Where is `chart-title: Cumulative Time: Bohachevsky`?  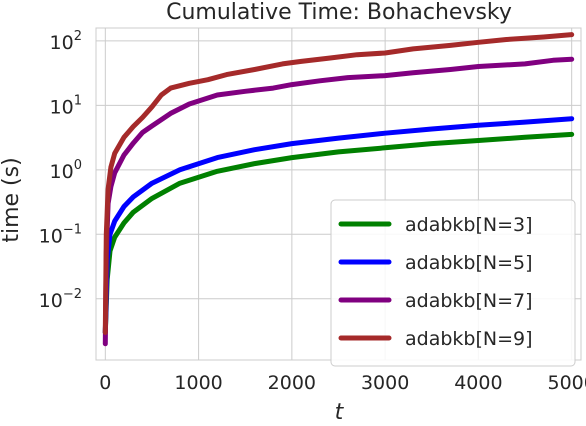
chart-title: Cumulative Time: Bohachevsky is located at coordinates (339, 12).